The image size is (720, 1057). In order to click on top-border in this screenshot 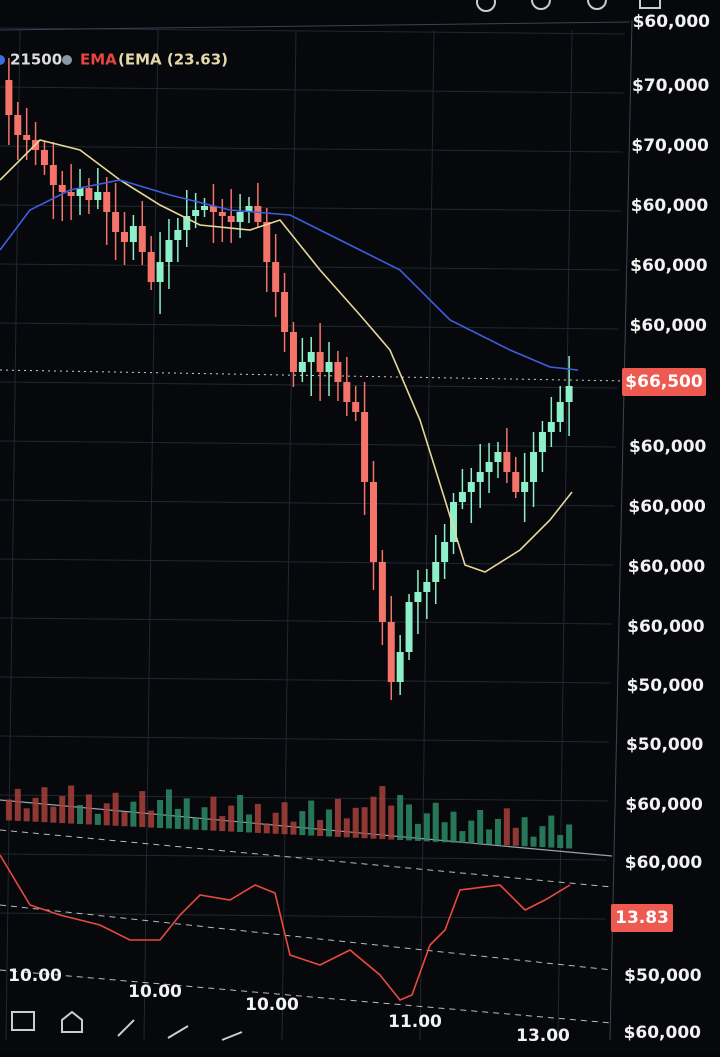, I will do `click(315, 26)`.